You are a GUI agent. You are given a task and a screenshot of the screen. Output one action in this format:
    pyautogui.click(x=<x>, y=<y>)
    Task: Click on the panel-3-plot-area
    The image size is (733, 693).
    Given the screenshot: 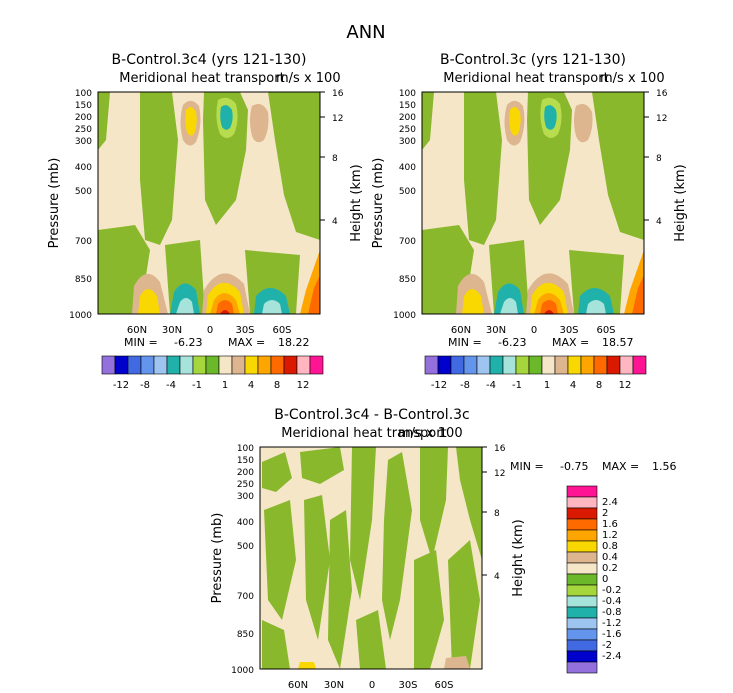 What is the action you would take?
    pyautogui.click(x=371, y=558)
    